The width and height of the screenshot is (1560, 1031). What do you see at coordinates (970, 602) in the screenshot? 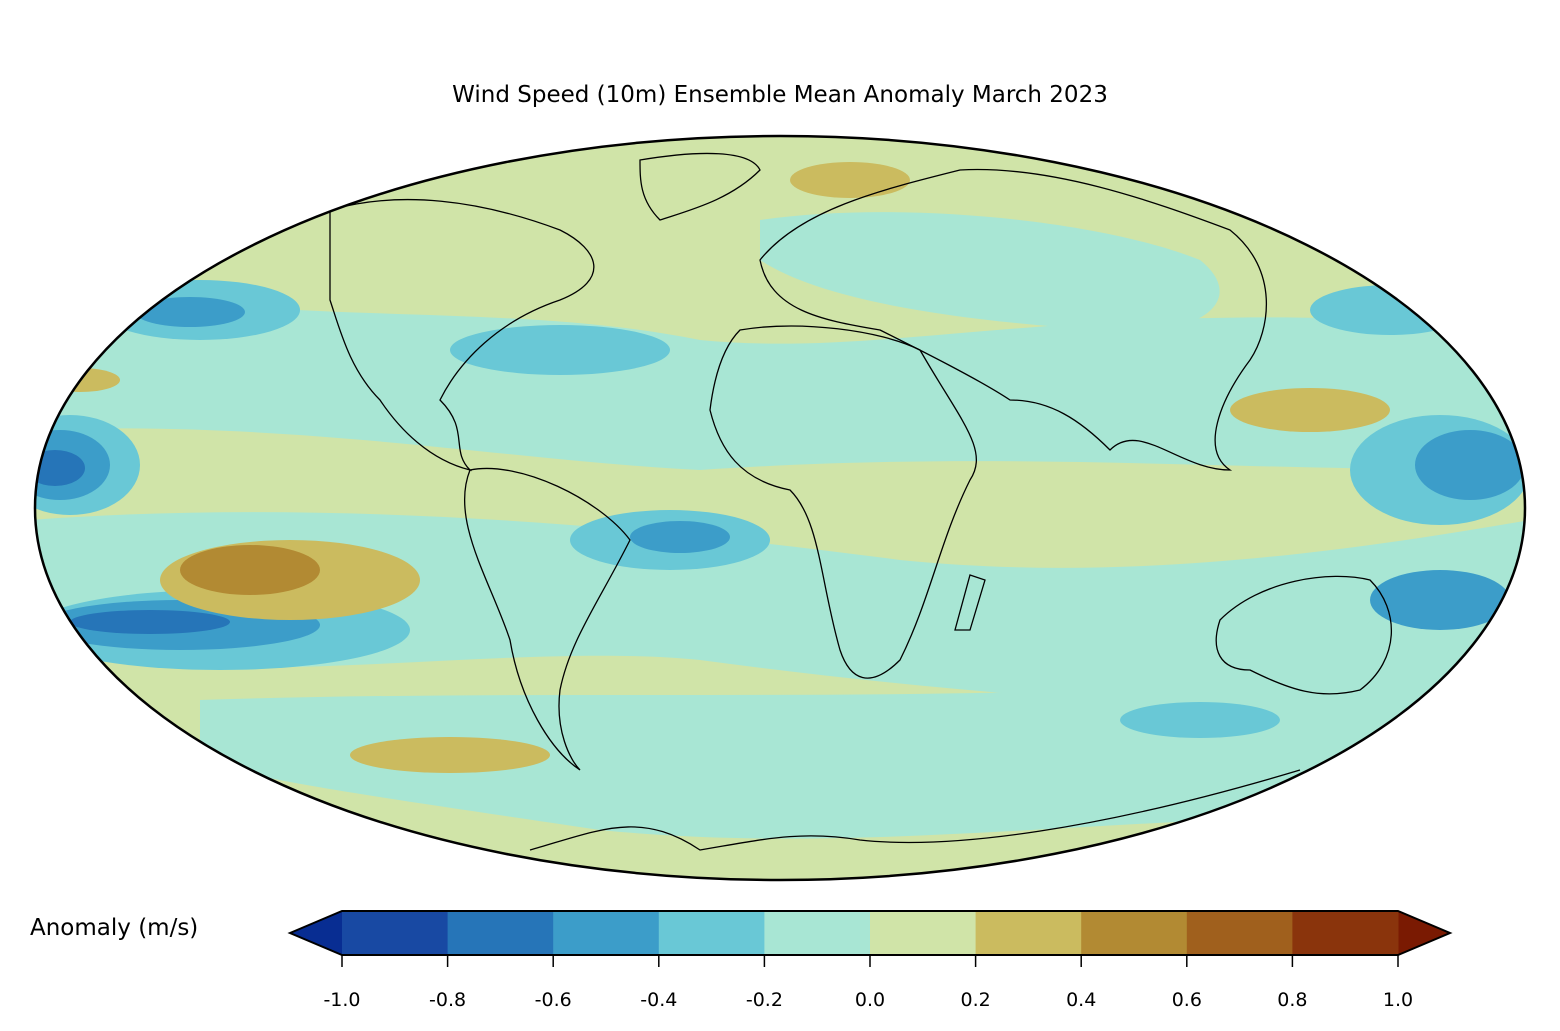
I see `madagascar` at bounding box center [970, 602].